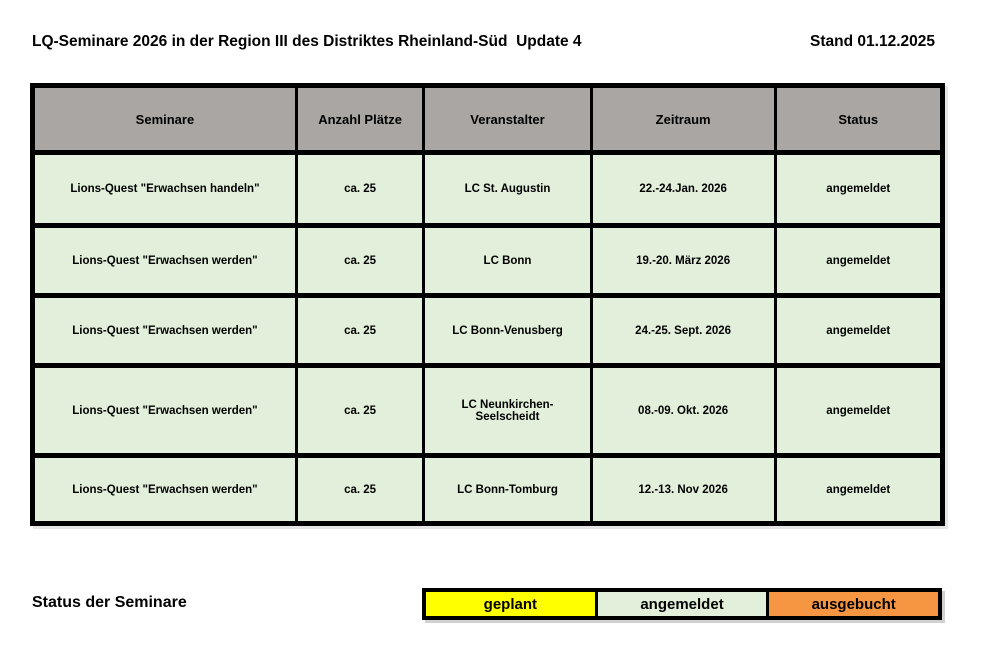 Image resolution: width=1000 pixels, height=669 pixels. Describe the element at coordinates (164, 119) in the screenshot. I see `column-header-seminare: Seminare` at that location.